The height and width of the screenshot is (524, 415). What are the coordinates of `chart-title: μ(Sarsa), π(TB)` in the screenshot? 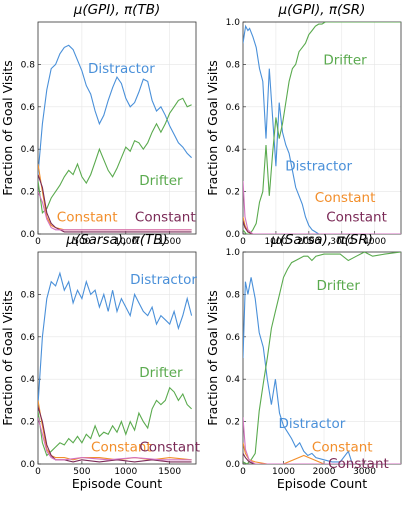 It's located at (116, 240).